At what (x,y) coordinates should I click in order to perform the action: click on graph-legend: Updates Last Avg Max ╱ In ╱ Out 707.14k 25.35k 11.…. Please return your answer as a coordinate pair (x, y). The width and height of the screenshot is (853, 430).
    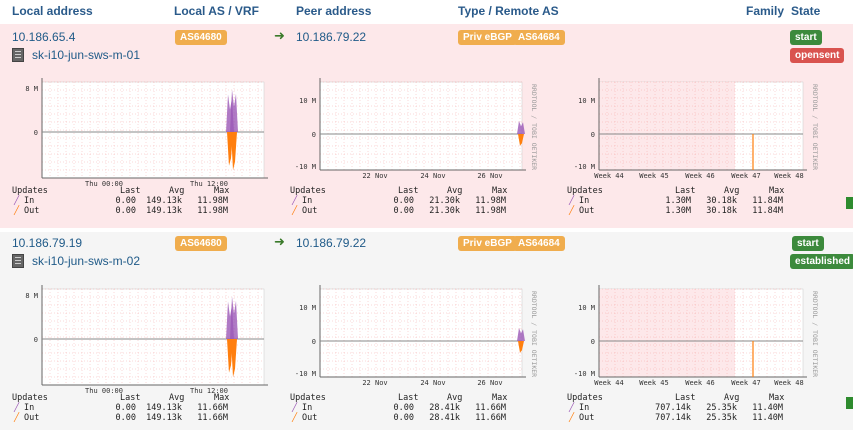
    Looking at the image, I should click on (693, 409).